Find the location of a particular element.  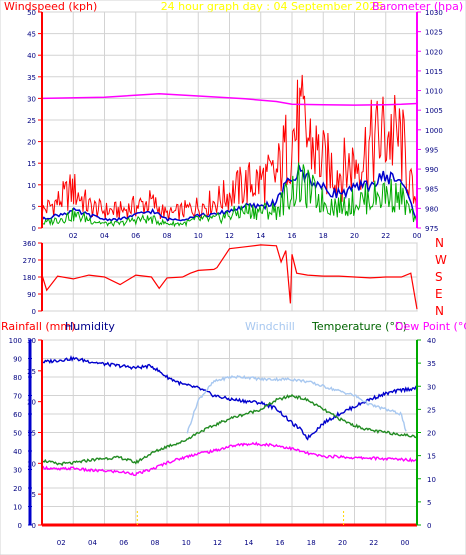

rain-tick-label: 25 is located at coordinates (31, 372).